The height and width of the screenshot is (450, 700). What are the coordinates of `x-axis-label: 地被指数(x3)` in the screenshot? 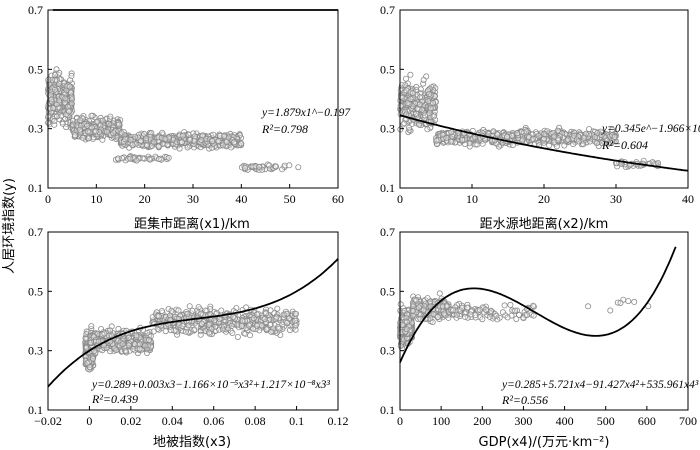 It's located at (192, 442).